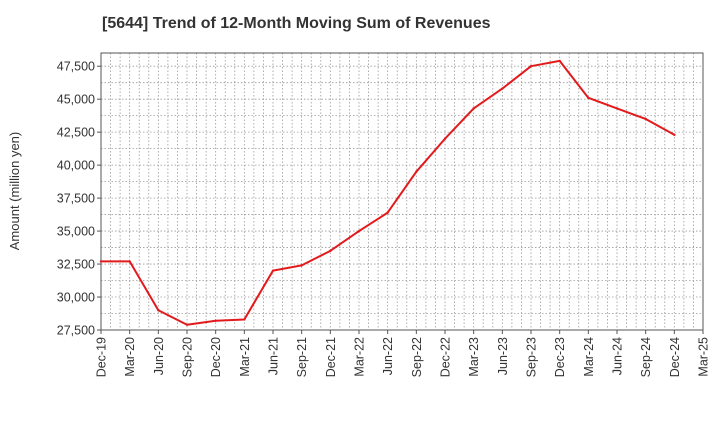 This screenshot has height=440, width=720. I want to click on x-tick-label: Mar-22, so click(360, 357).